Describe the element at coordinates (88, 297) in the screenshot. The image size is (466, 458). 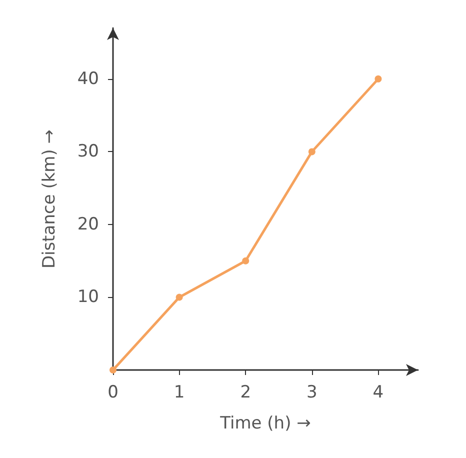
I see `y-tick-label: 10` at that location.